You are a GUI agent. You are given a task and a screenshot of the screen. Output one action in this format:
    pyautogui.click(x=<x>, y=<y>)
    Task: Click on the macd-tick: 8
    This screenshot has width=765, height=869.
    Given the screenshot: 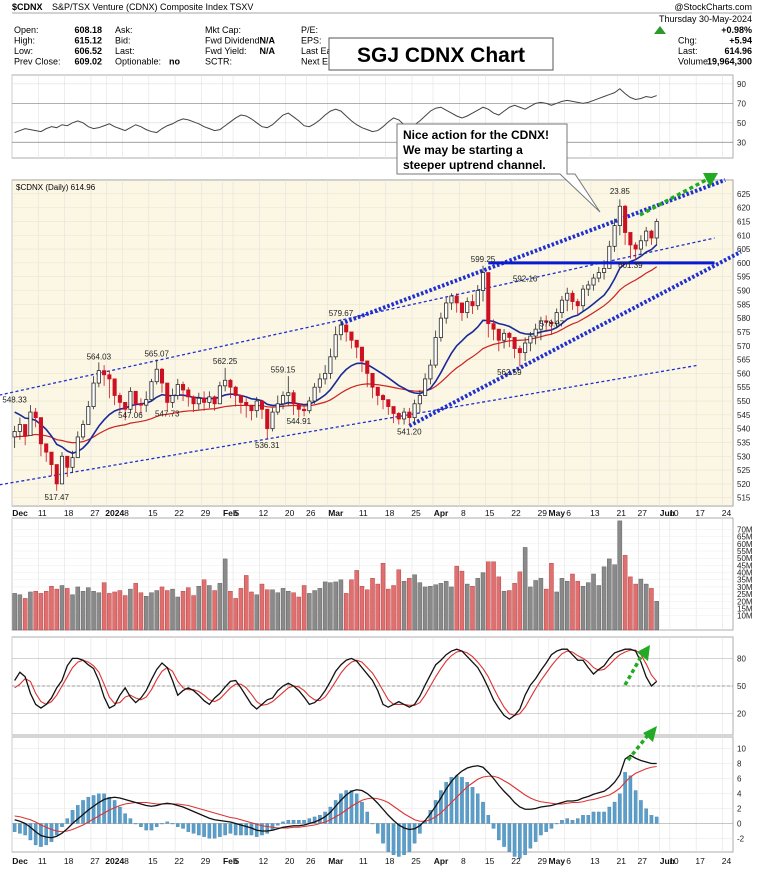 What is the action you would take?
    pyautogui.click(x=739, y=764)
    